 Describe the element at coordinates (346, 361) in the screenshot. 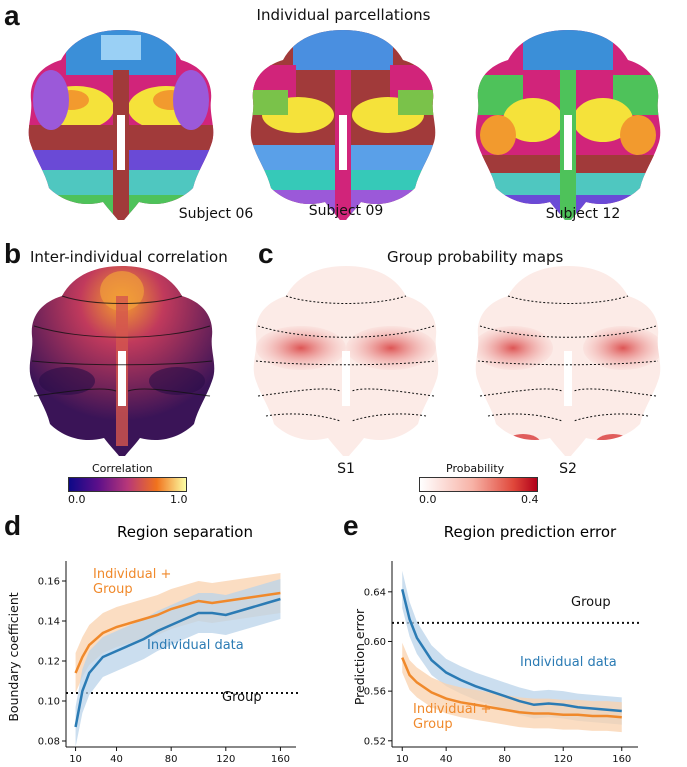

I see `s1-map` at that location.